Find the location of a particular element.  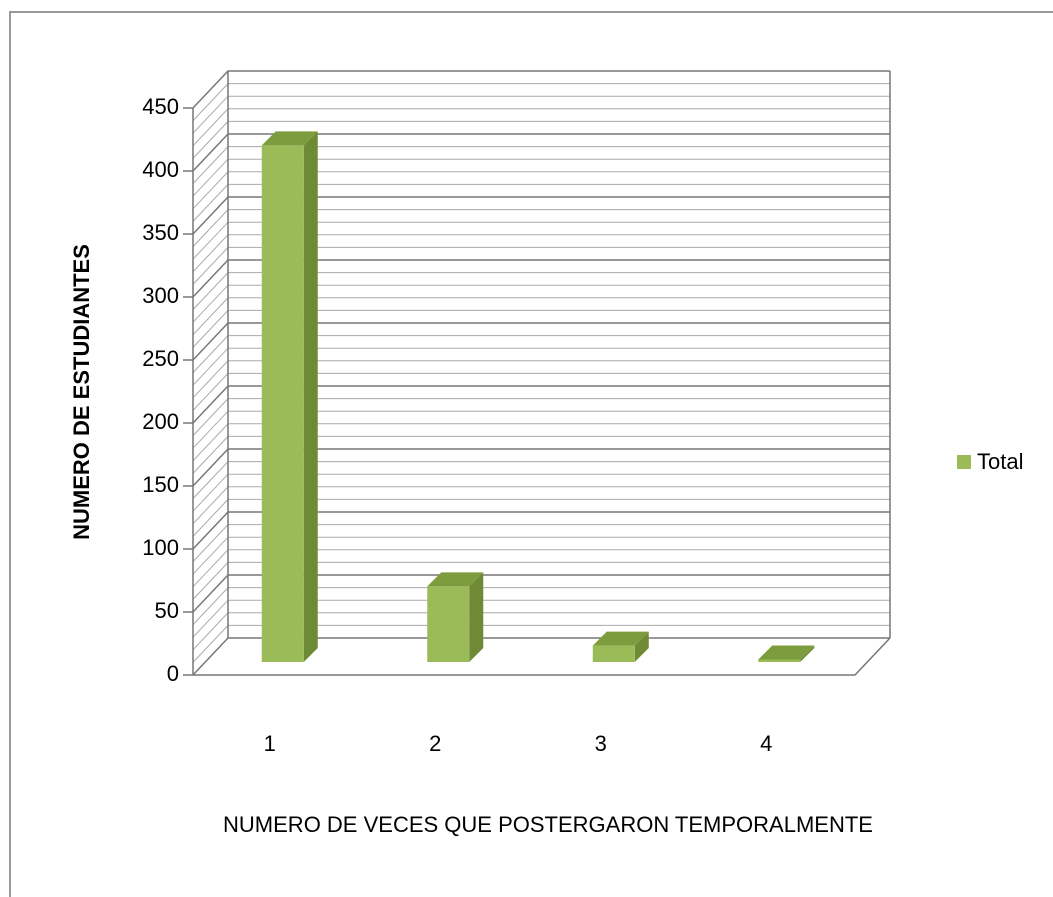

y-tick-label: 200 is located at coordinates (160, 421).